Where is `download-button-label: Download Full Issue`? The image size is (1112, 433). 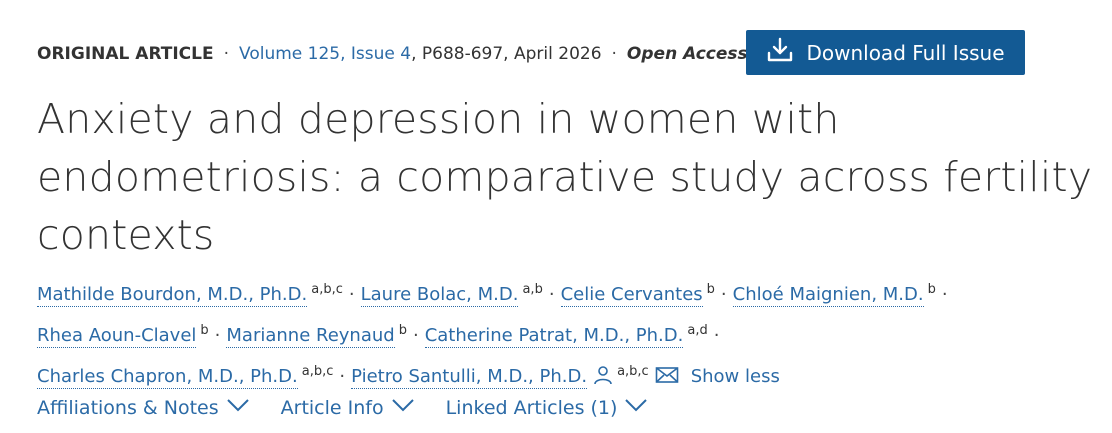
download-button-label: Download Full Issue is located at coordinates (905, 52).